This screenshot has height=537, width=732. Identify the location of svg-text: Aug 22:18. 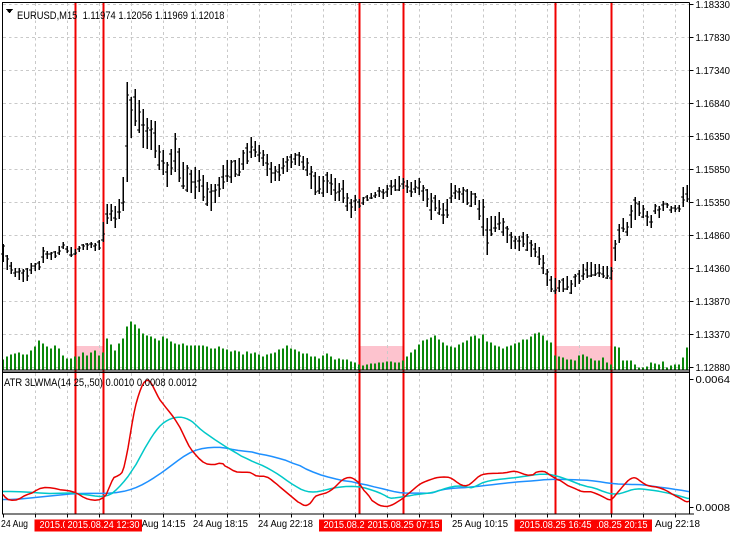
(677, 524).